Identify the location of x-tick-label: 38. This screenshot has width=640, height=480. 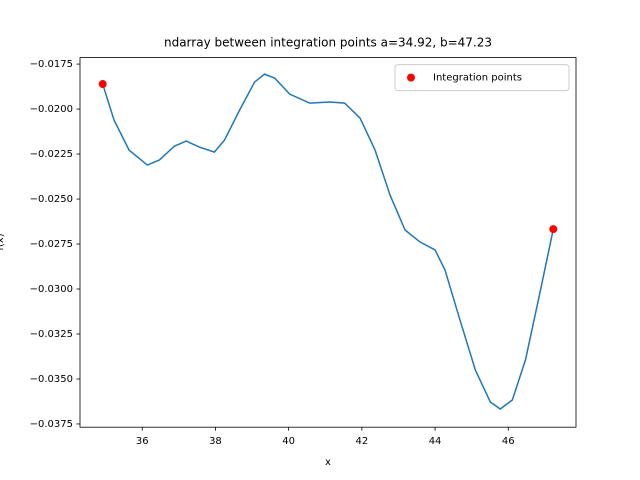
(215, 441).